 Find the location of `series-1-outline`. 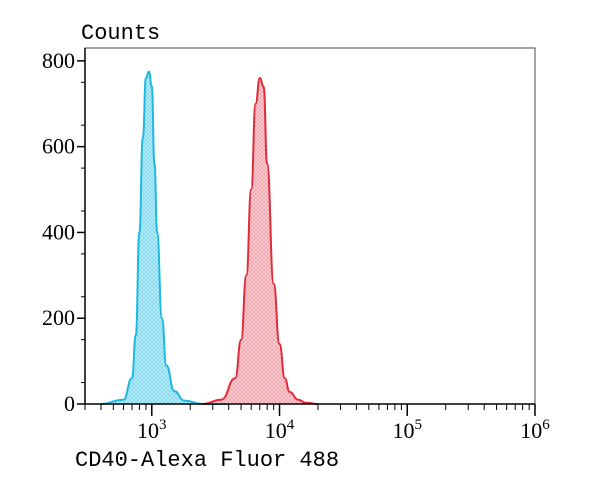

series-1-outline is located at coordinates (260, 240).